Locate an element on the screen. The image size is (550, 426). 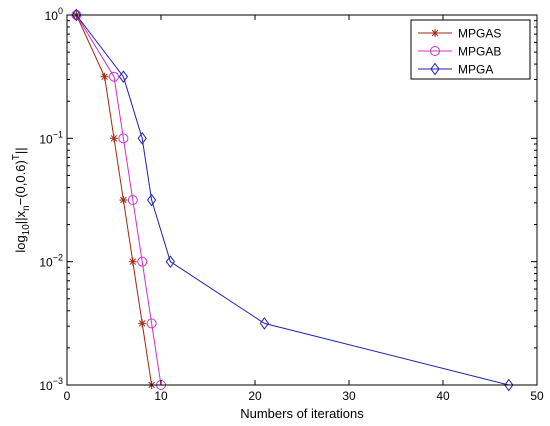
y-tick-label: 10⁻¹ is located at coordinates (51, 137).